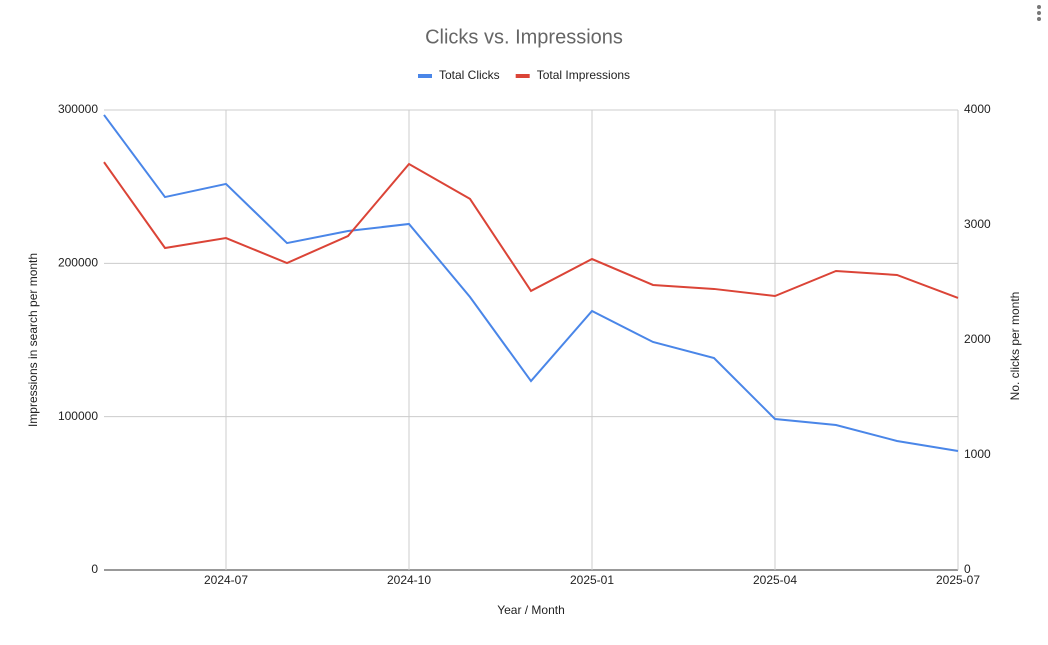 The height and width of the screenshot is (645, 1048). I want to click on x-tick-label: 2025-07, so click(958, 580).